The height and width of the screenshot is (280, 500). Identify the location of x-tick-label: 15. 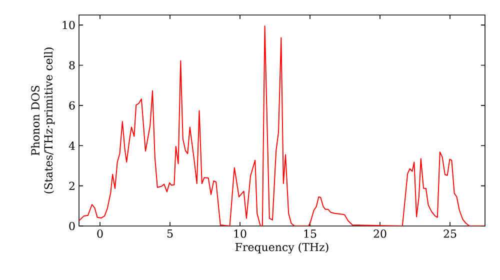
(310, 234).